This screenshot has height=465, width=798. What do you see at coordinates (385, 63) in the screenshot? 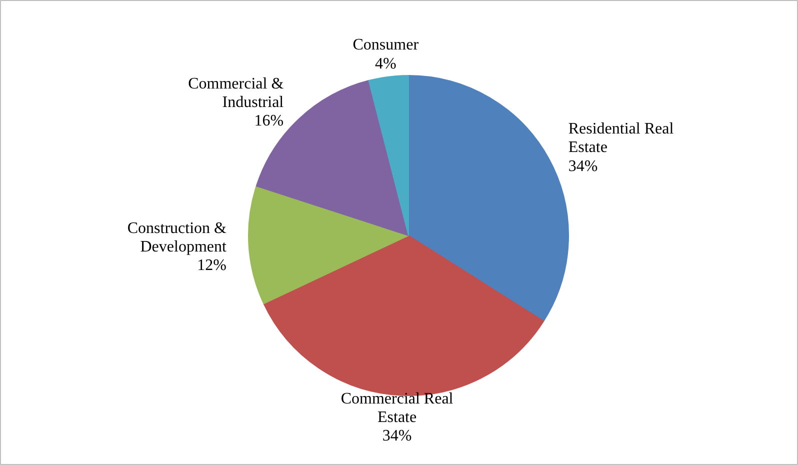
I see `data-label: 4%` at bounding box center [385, 63].